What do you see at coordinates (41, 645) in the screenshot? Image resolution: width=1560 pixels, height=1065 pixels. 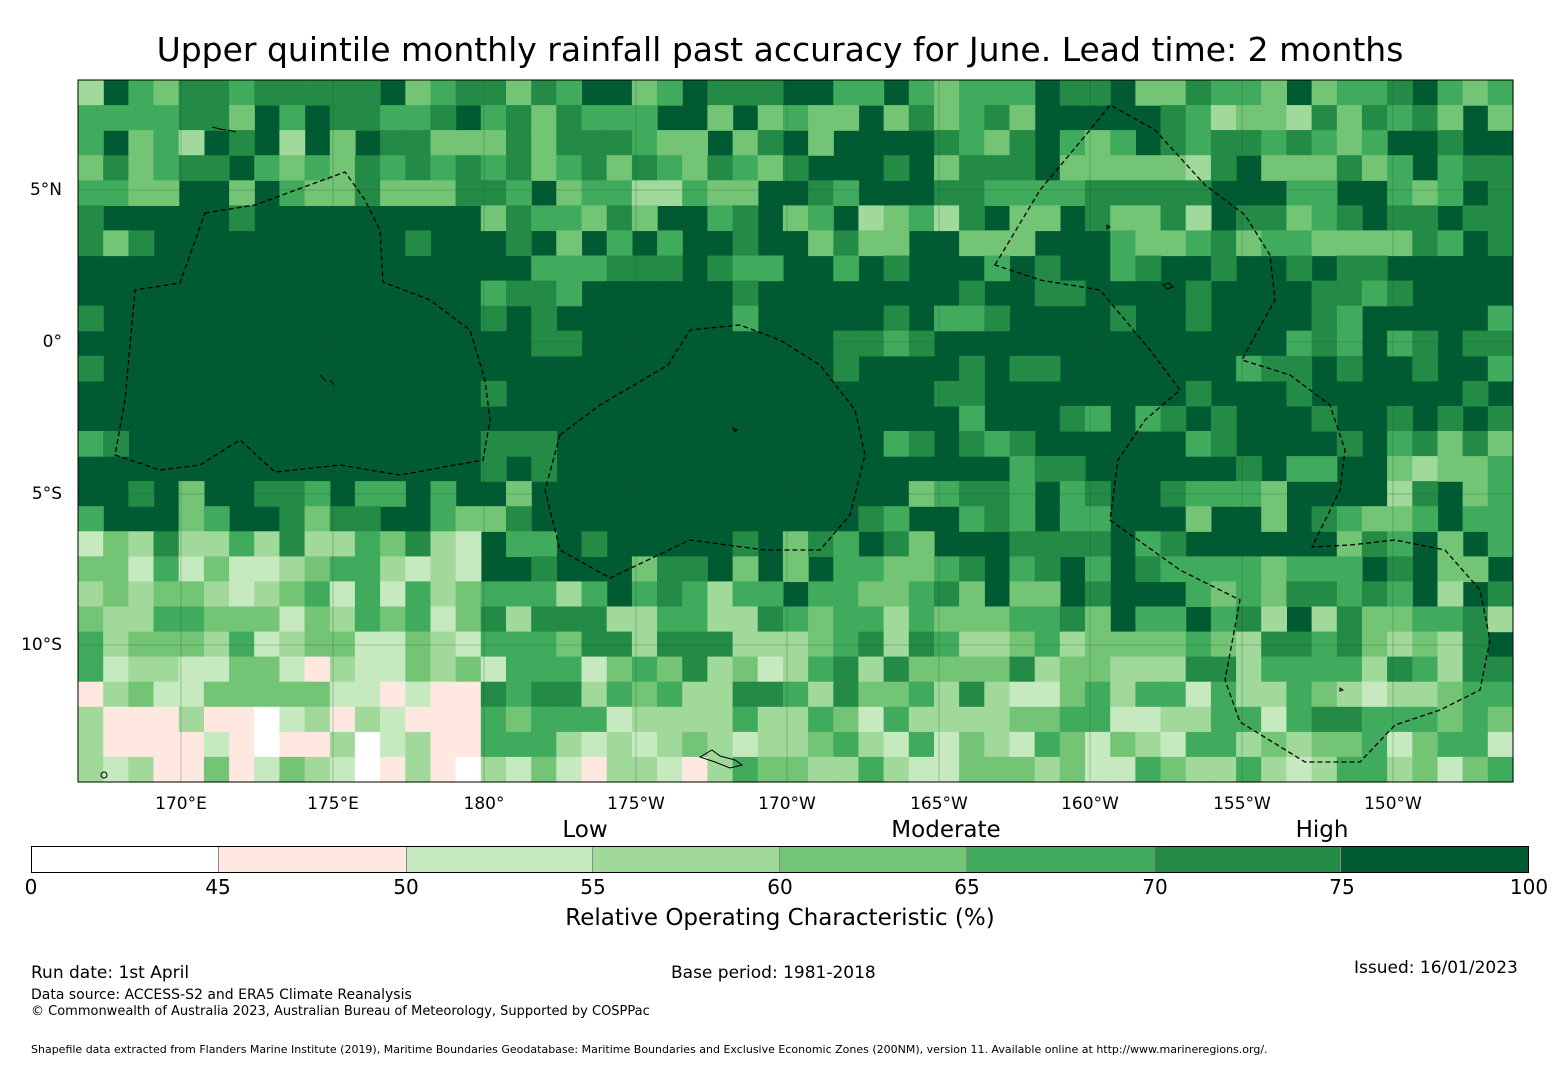 I see `lat-label-10s: 10°S` at bounding box center [41, 645].